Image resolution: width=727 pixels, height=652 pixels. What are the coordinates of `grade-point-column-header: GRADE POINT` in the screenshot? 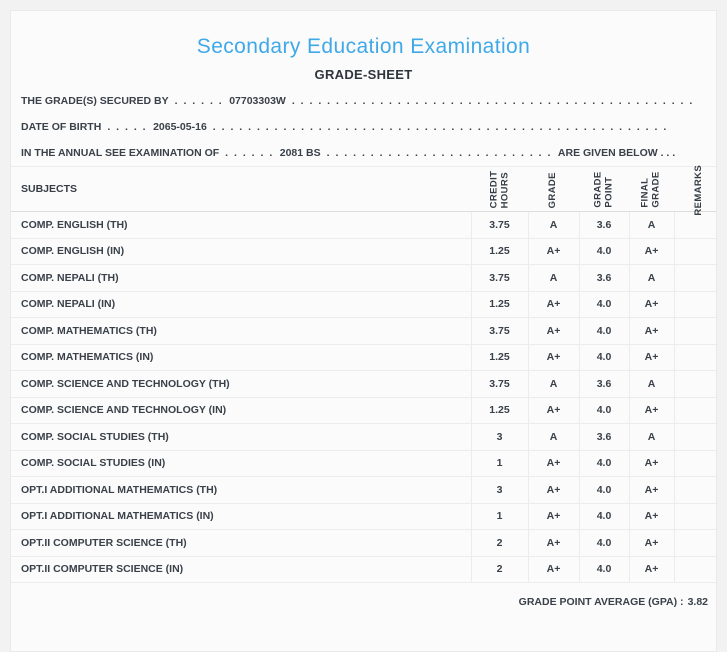 It's located at (604, 189).